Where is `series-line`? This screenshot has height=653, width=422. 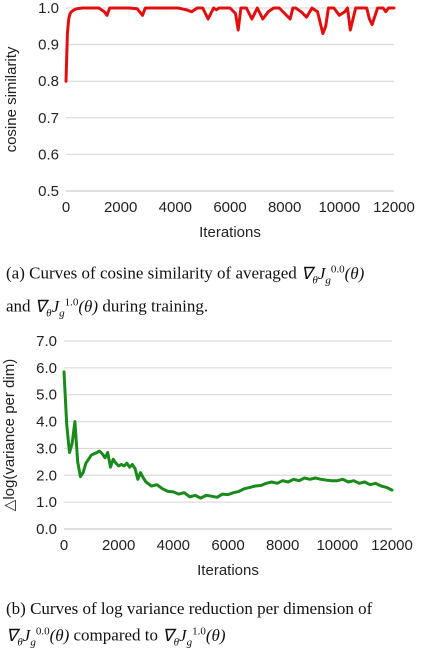 series-line is located at coordinates (230, 44).